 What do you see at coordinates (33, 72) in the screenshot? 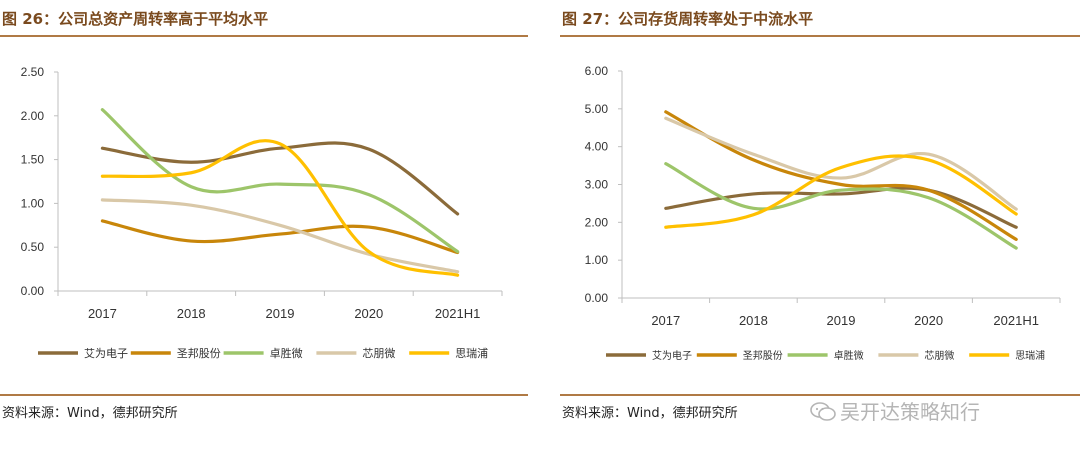
I see `left-y-tick-label: 2.50` at bounding box center [33, 72].